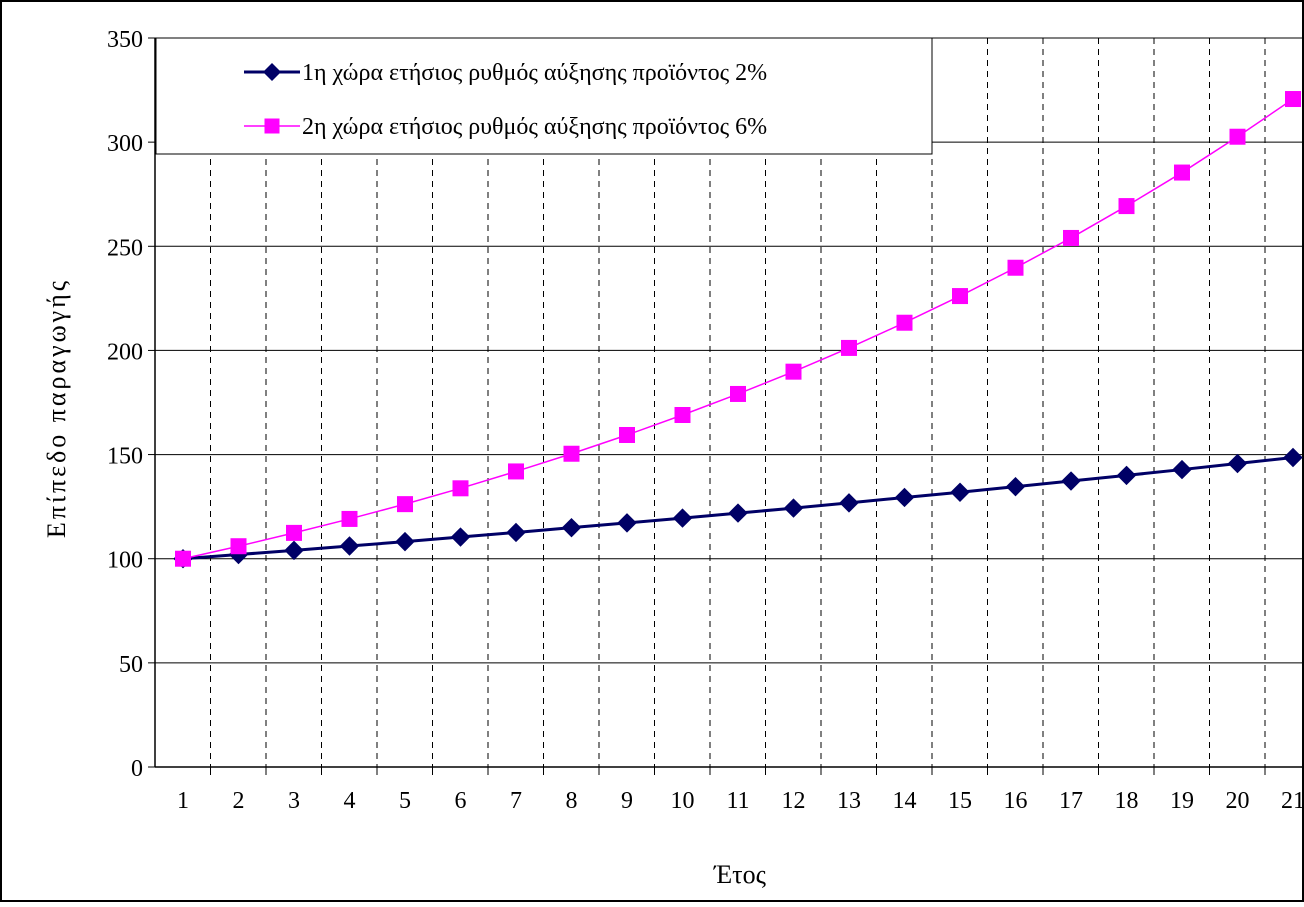 This screenshot has width=1304, height=907. What do you see at coordinates (125, 352) in the screenshot?
I see `y-tick-label: 200` at bounding box center [125, 352].